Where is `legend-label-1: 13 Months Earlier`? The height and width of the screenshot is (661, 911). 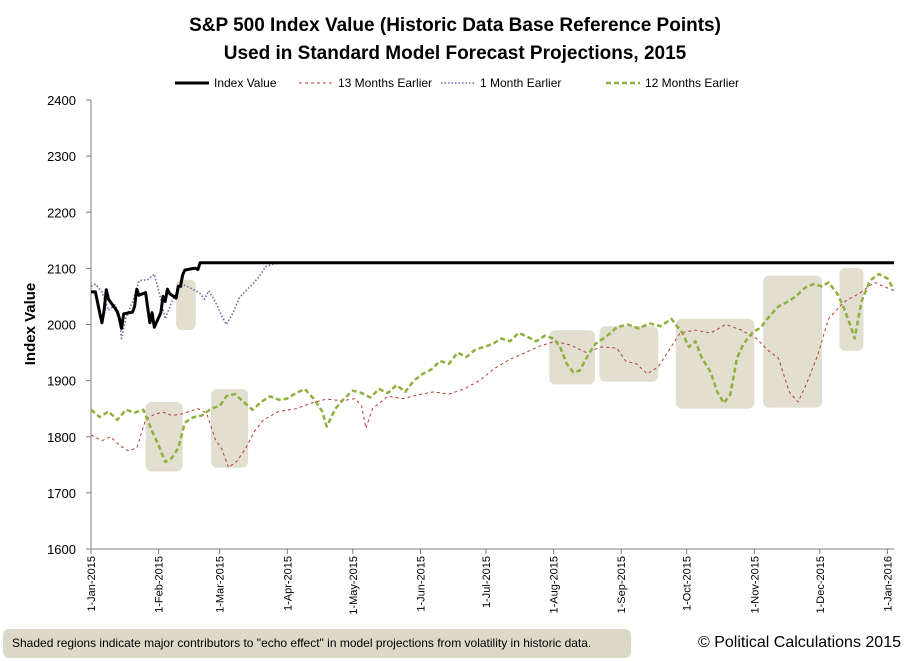 legend-label-1: 13 Months Earlier is located at coordinates (385, 83).